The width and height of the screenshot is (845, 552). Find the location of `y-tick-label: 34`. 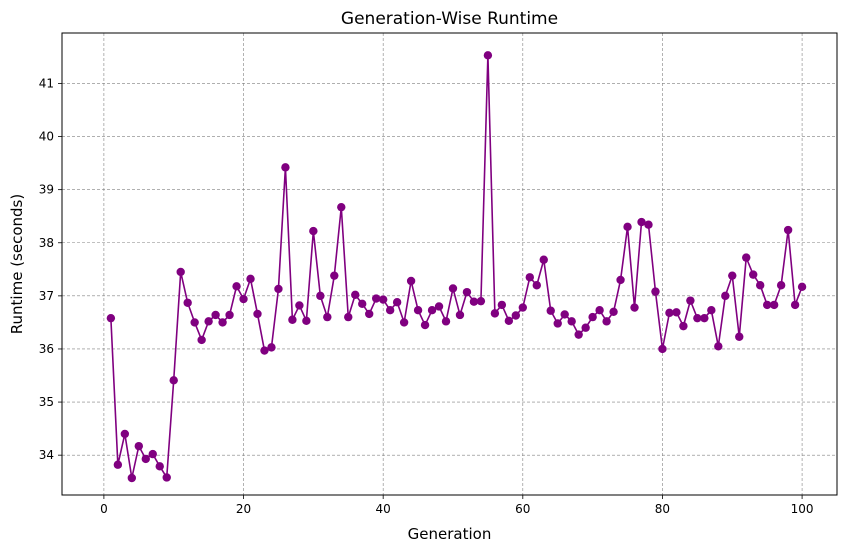

y-tick-label: 34 is located at coordinates (46, 455).